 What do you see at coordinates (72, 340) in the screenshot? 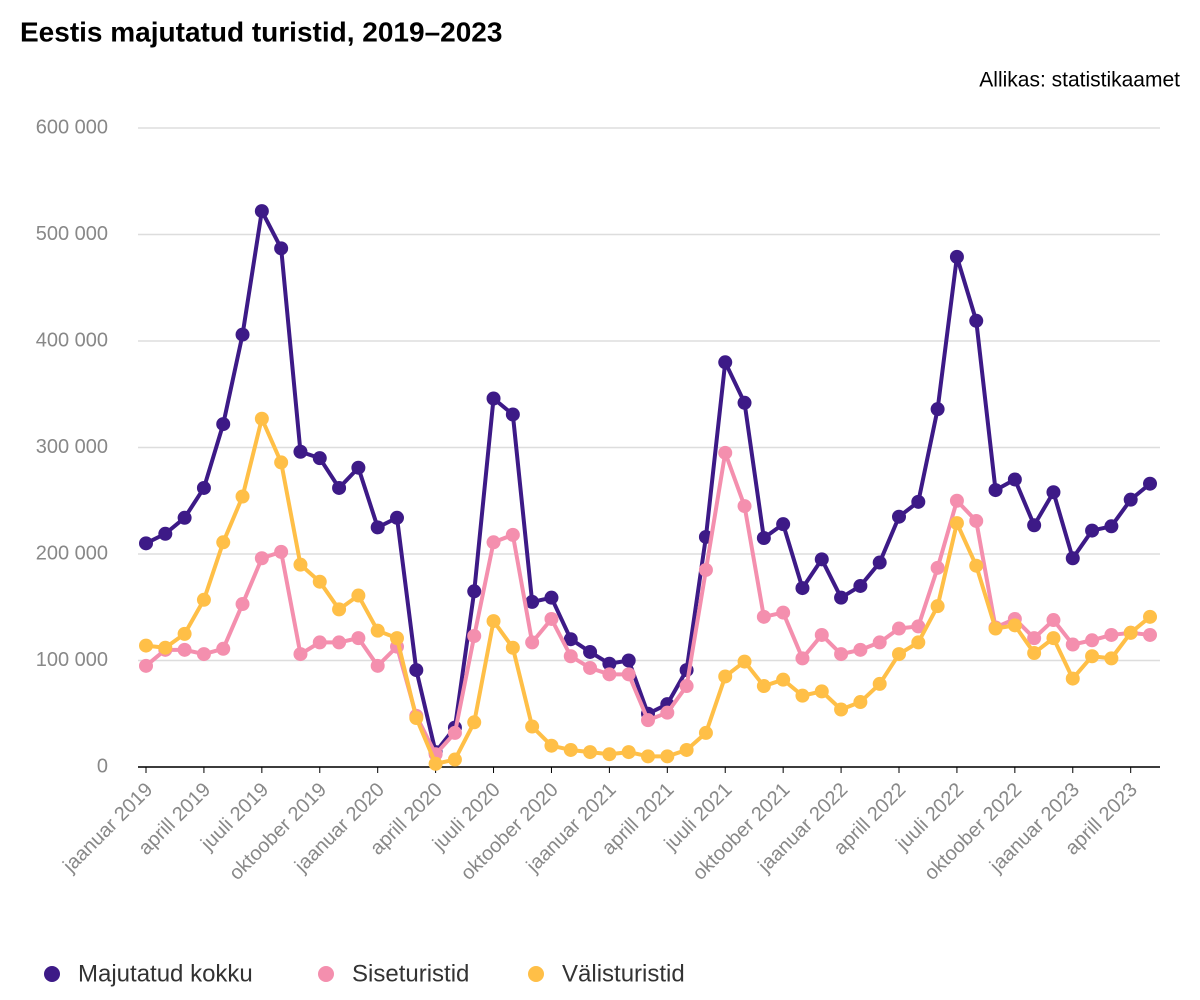
I see `y-tick-label: 400 000` at bounding box center [72, 340].